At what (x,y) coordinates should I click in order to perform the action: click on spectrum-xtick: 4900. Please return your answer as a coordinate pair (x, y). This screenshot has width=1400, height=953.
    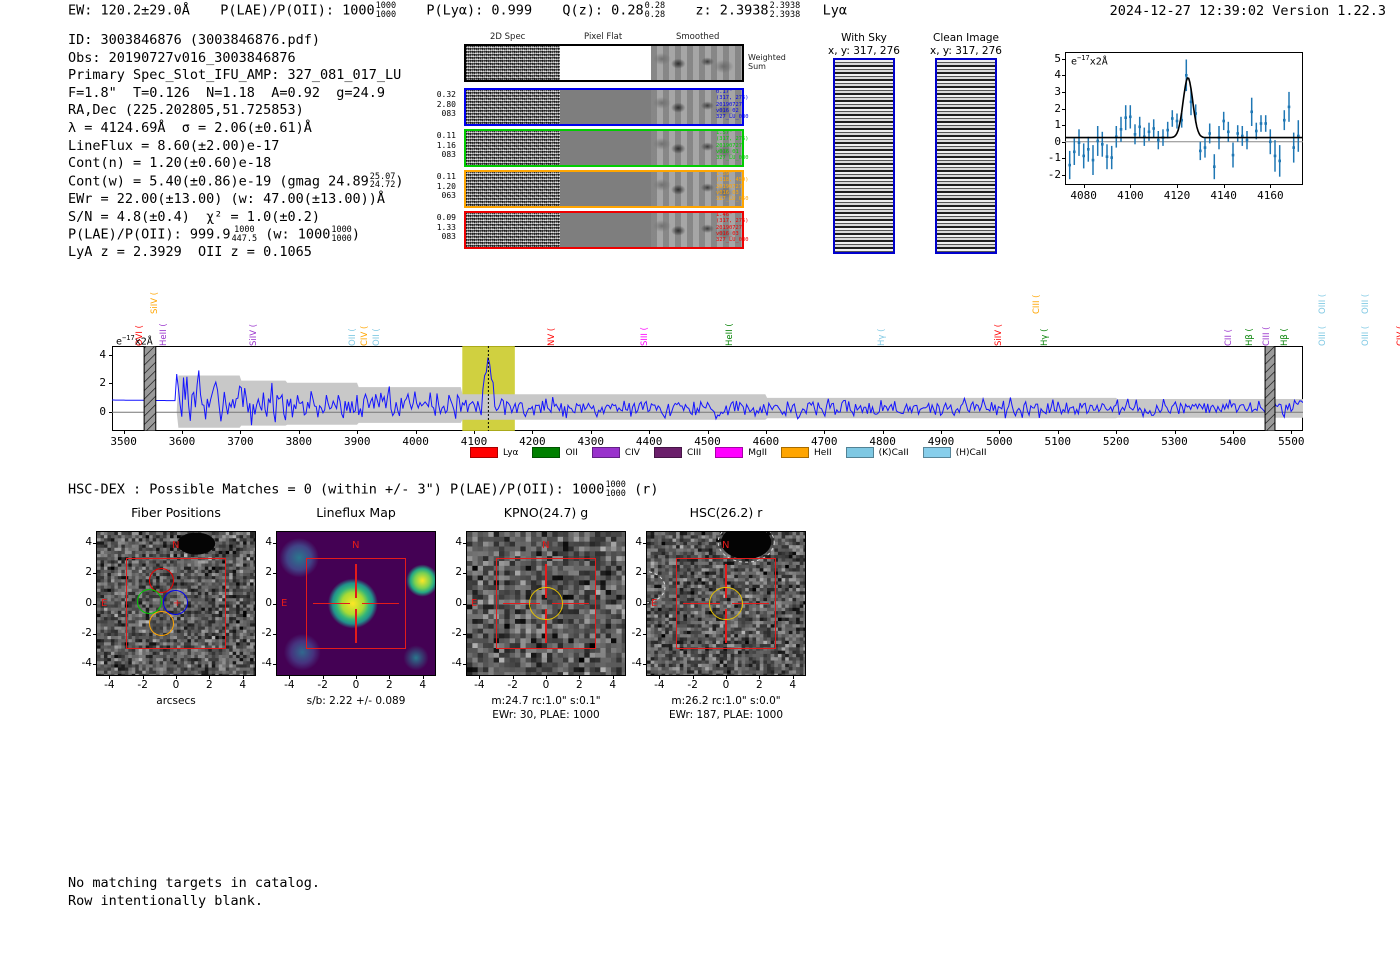
    Looking at the image, I should click on (941, 441).